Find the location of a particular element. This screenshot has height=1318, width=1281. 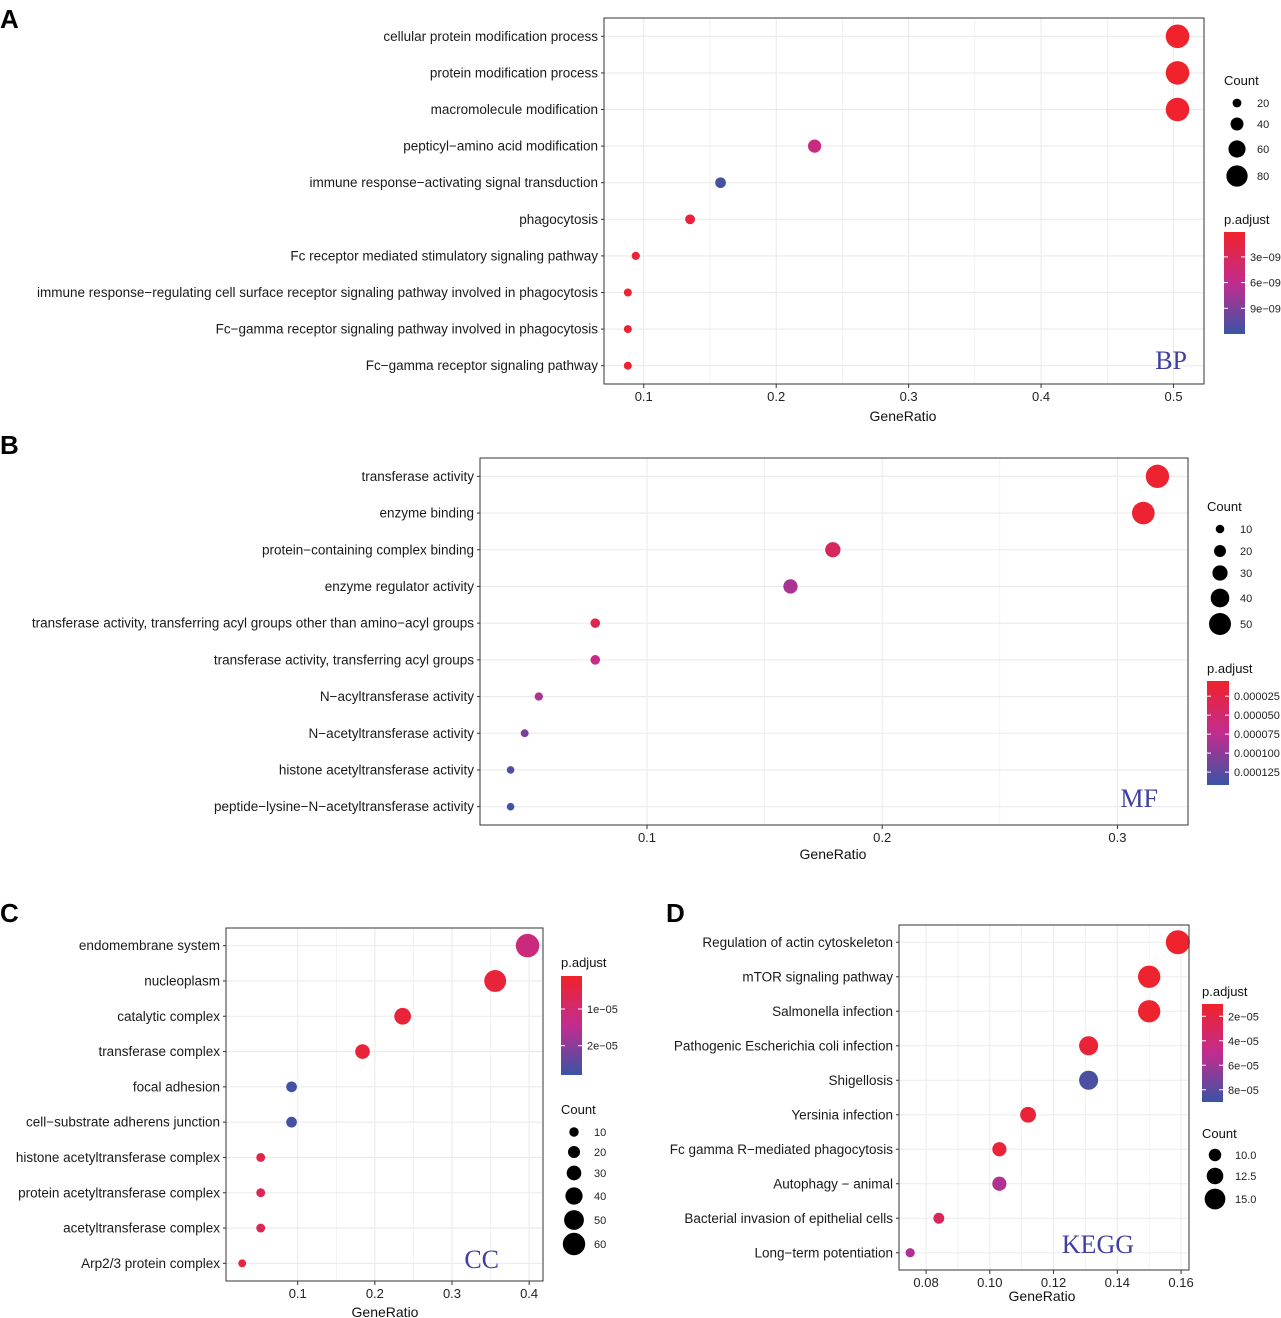

category-label: transferase complex is located at coordinates (159, 1051).